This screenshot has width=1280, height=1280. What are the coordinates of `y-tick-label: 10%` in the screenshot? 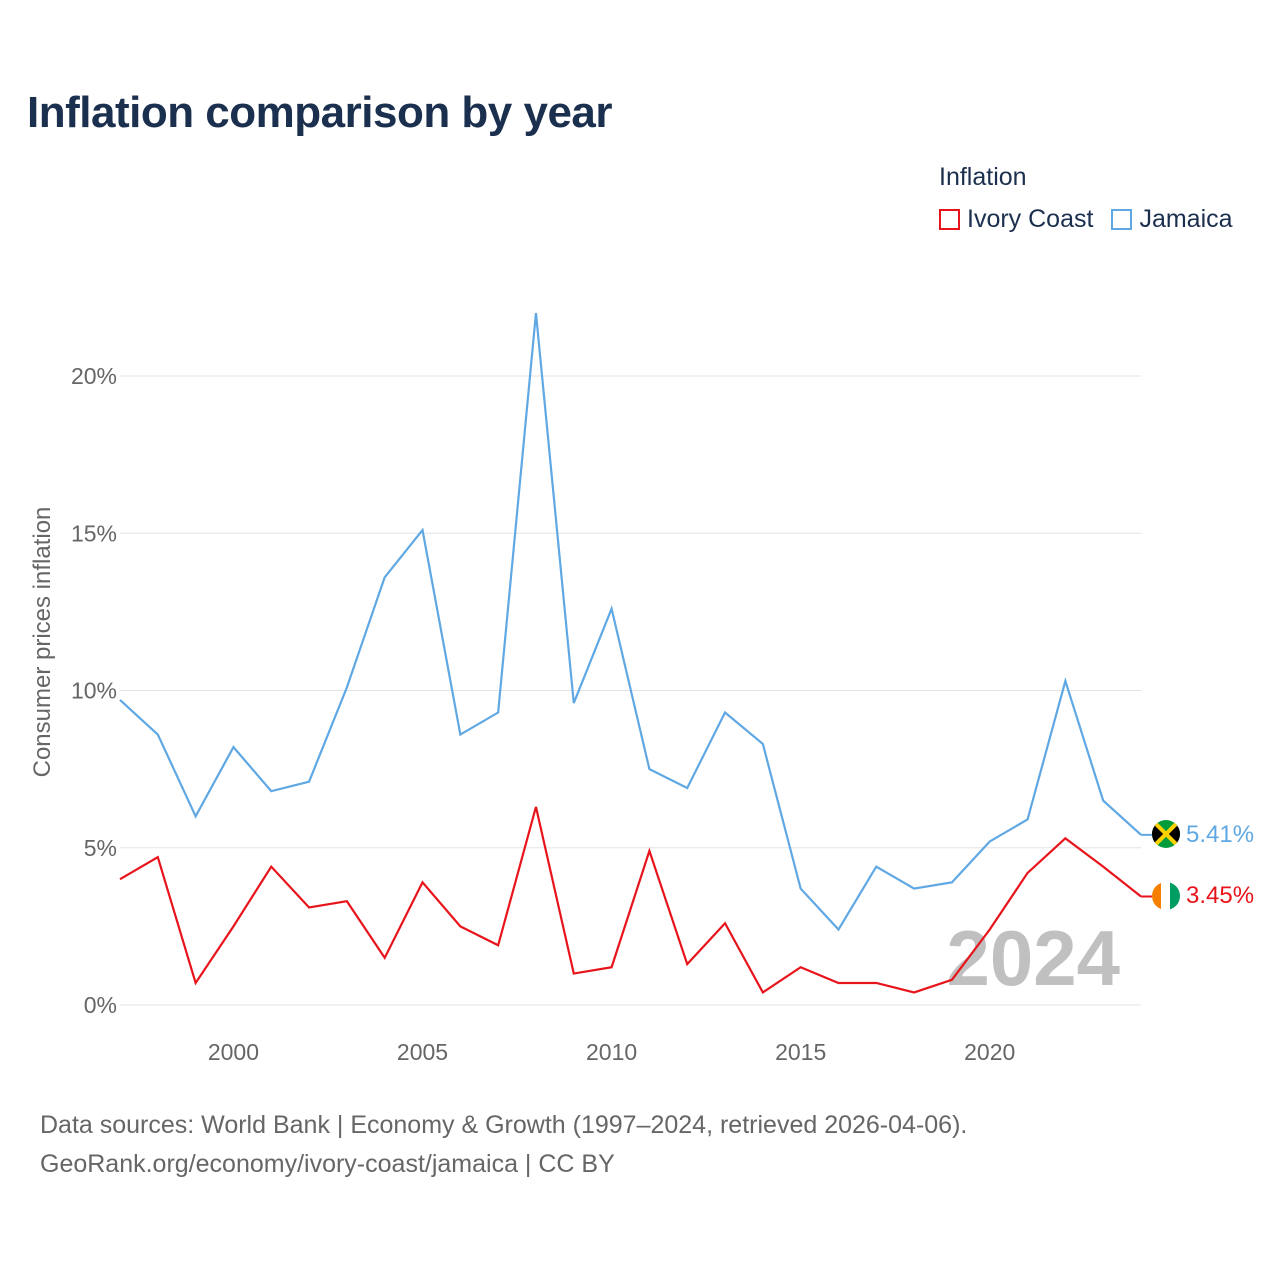 It's located at (94, 691).